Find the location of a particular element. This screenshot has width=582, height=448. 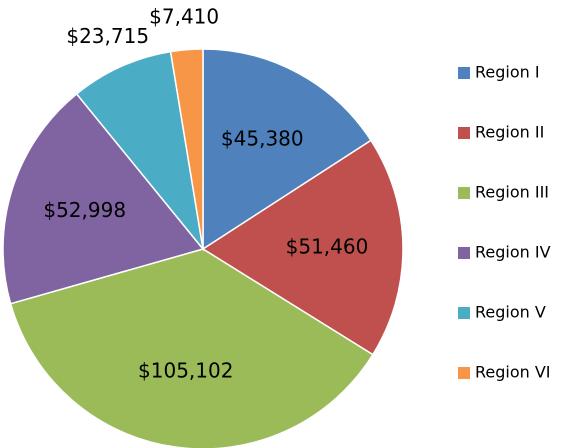

data-label: $52,998 is located at coordinates (84, 210).